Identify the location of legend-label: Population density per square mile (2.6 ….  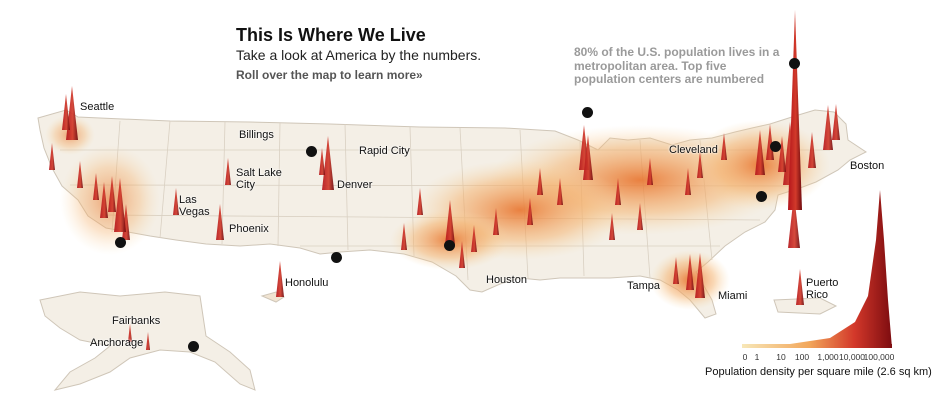
(818, 372).